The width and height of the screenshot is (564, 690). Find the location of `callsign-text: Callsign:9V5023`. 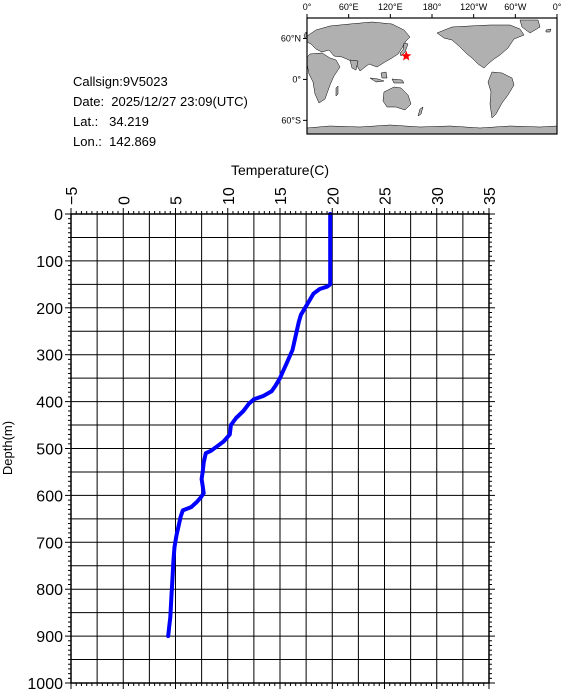

callsign-text: Callsign:9V5023 is located at coordinates (120, 81).